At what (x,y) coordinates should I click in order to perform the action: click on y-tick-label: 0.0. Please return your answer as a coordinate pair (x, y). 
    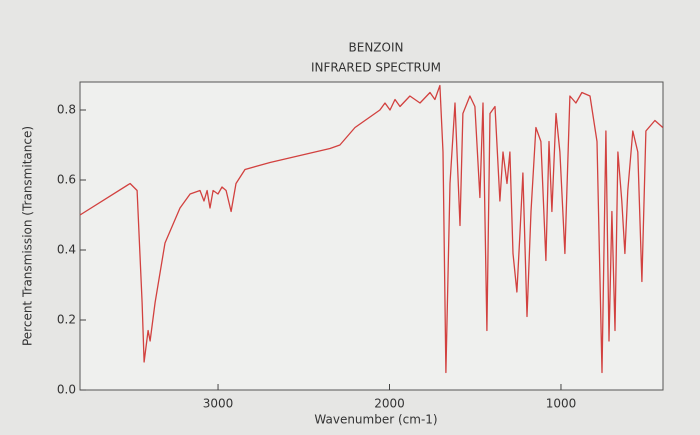
    Looking at the image, I should click on (66, 390).